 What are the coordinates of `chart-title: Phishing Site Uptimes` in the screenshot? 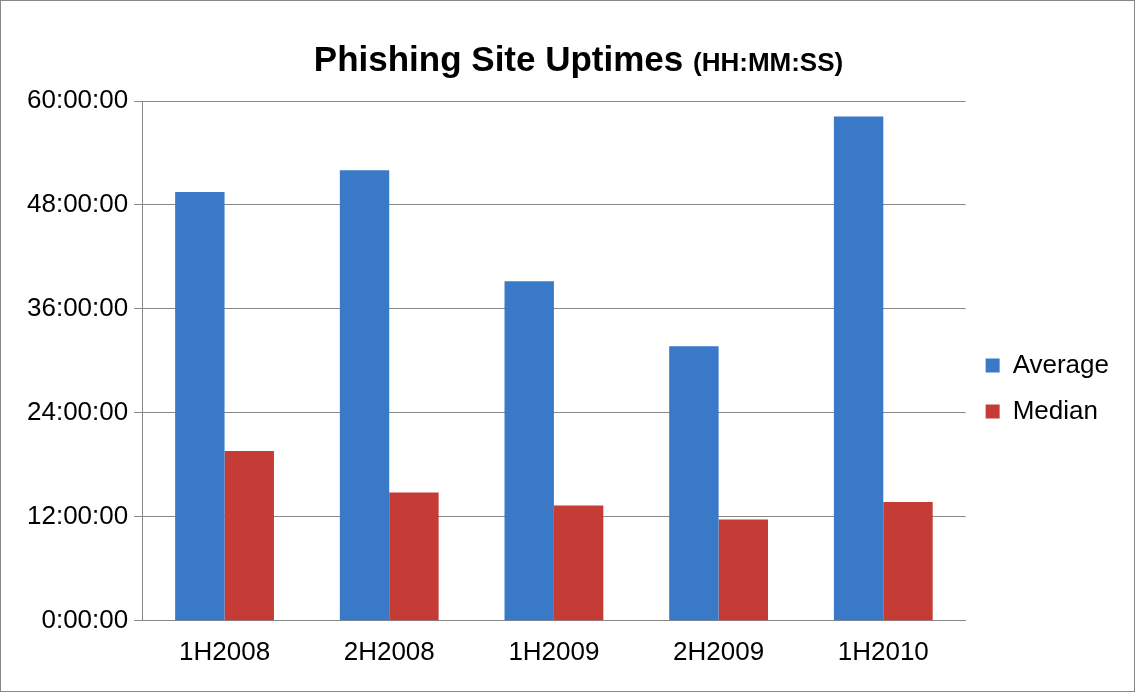 It's located at (498, 58).